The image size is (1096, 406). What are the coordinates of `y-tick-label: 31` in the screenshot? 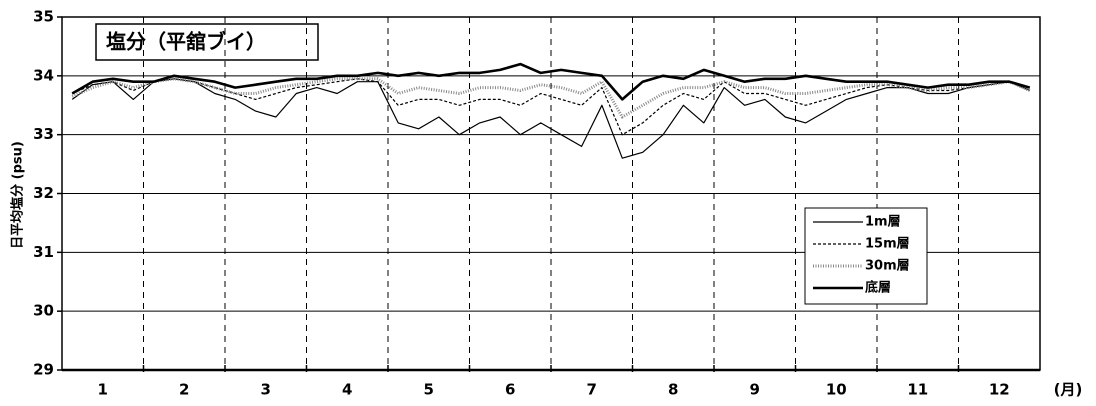 It's located at (43, 252).